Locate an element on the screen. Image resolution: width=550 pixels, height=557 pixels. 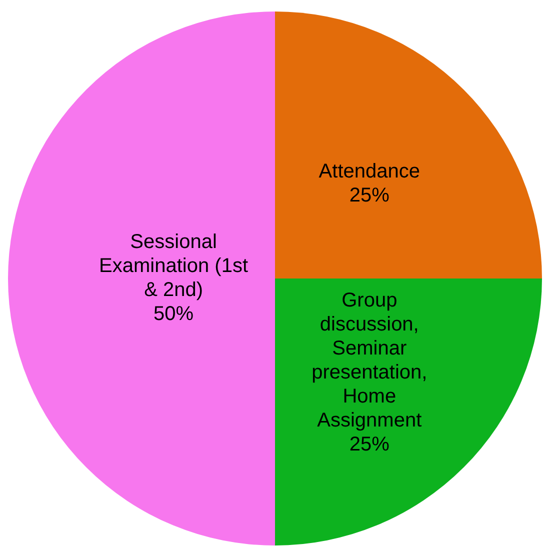
data-label: 50% is located at coordinates (174, 314).